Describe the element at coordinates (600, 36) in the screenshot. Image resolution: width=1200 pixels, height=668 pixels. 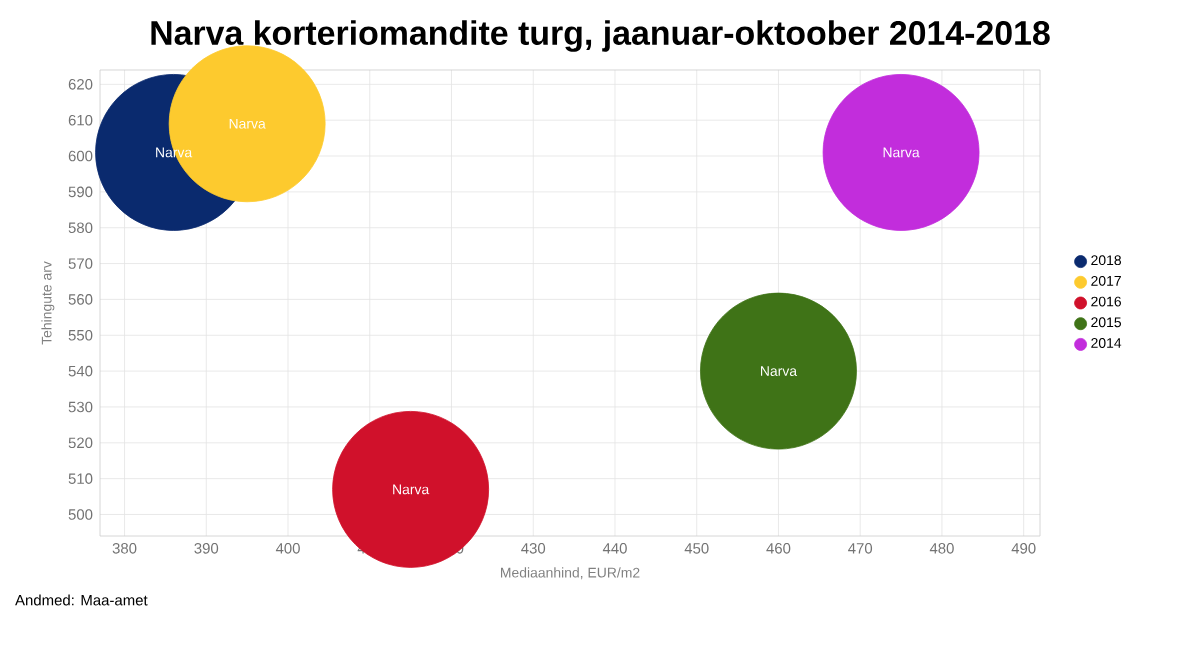
I see `chart-title: Narva korteriomandite turg, jaanuar-oktoober 2014-2018` at that location.